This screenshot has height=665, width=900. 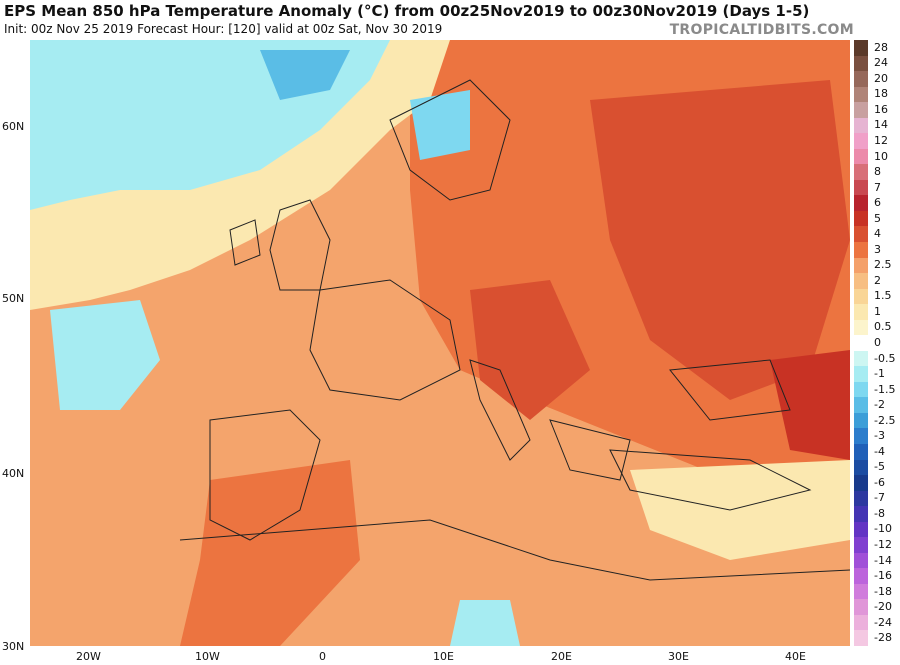 I want to click on lon-label-30e: 30E, so click(x=678, y=656).